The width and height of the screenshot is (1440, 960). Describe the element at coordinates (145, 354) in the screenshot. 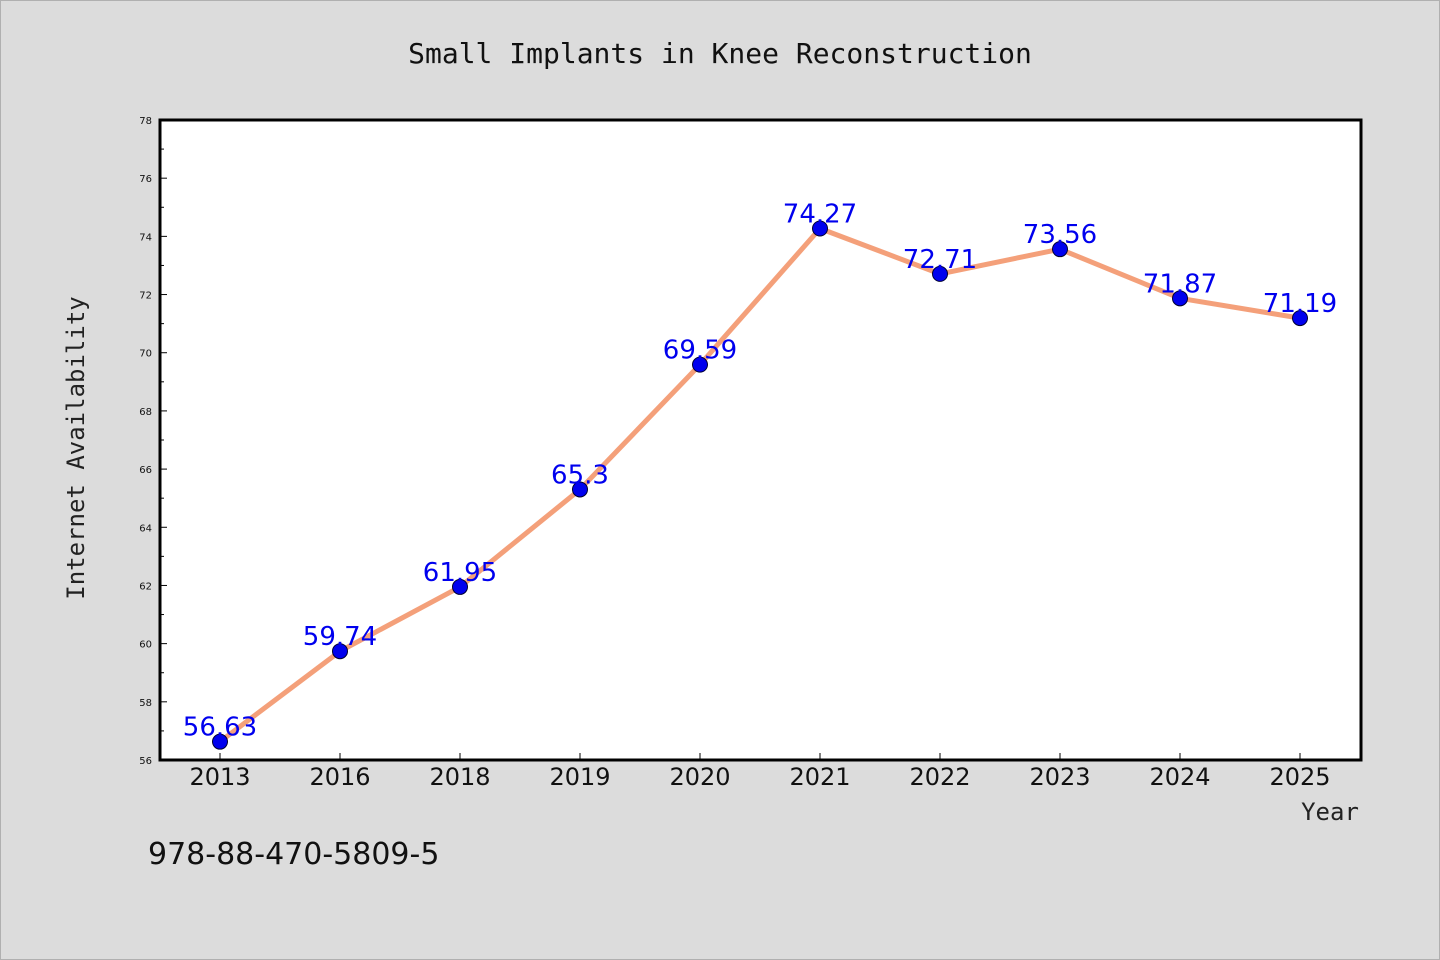

I see `y-tick-label: 70` at that location.